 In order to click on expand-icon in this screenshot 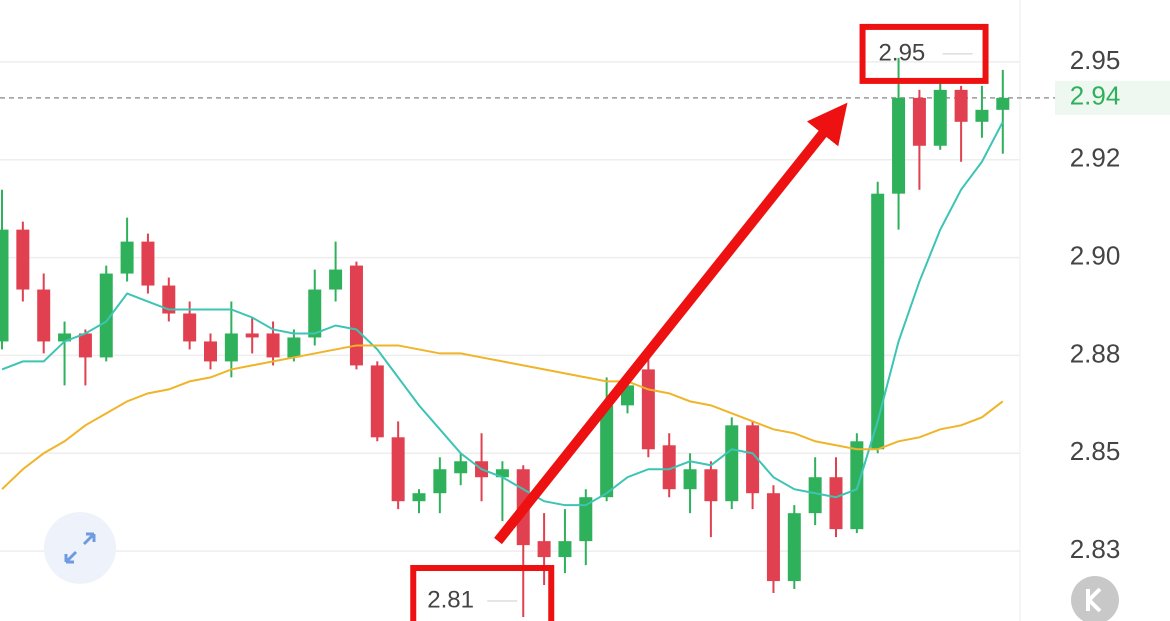, I will do `click(80, 548)`.